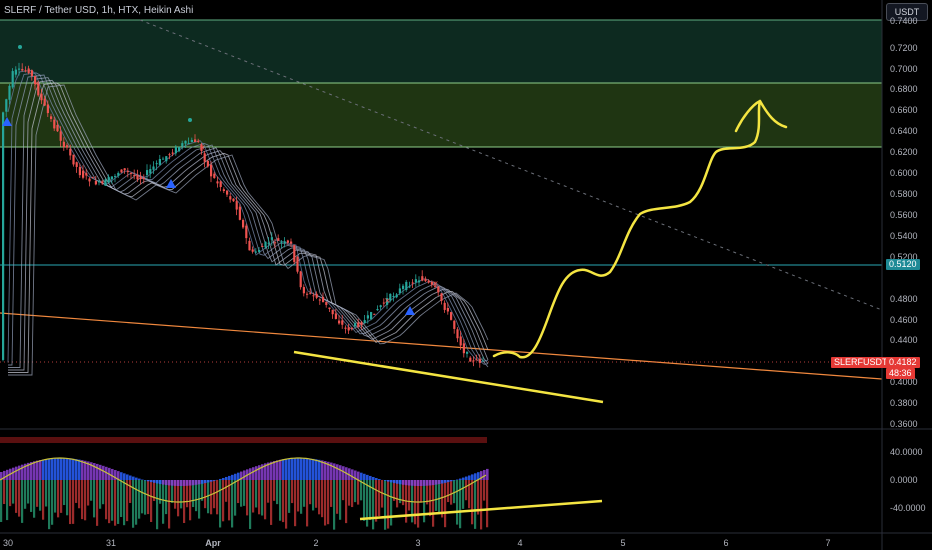  What do you see at coordinates (904, 403) in the screenshot?
I see `price-tick-label: 0.3800` at bounding box center [904, 403].